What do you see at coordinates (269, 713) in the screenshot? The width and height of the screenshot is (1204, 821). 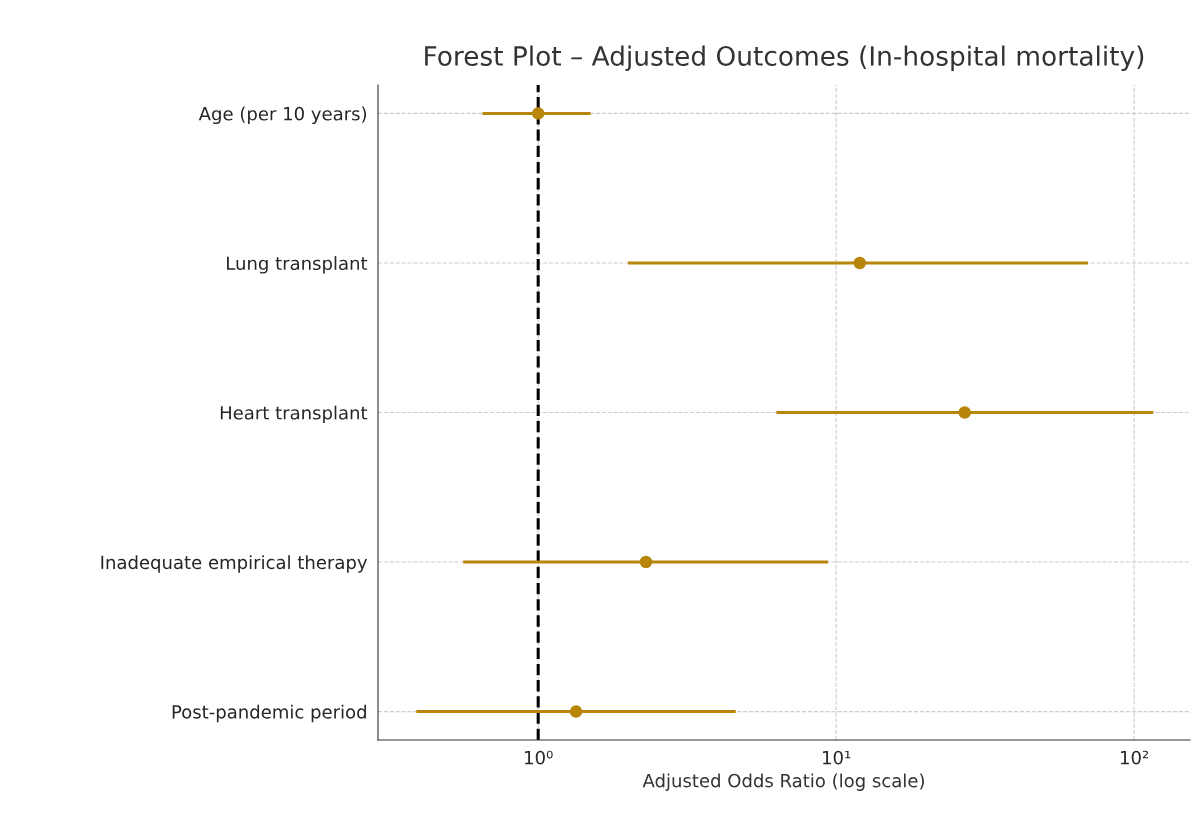 I see `y-tick-label: Post-pandemic period` at bounding box center [269, 713].